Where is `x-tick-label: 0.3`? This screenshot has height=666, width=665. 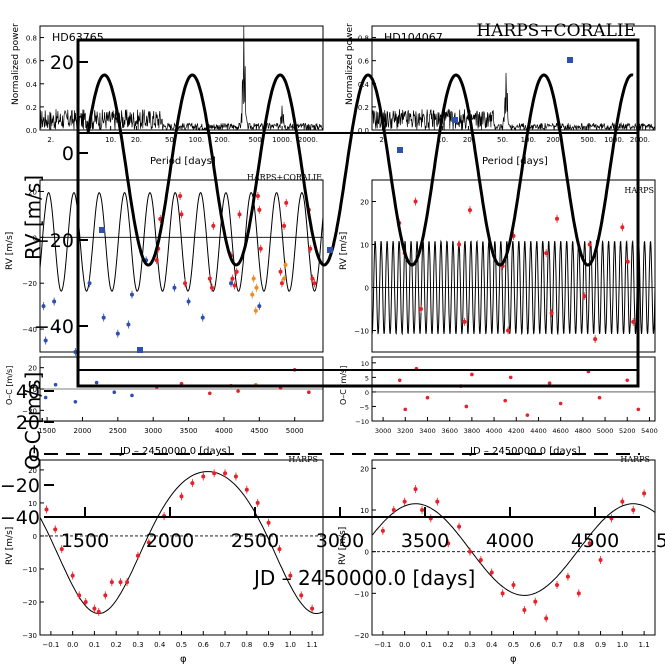 x-tick-label: 0.3 is located at coordinates (137, 645).